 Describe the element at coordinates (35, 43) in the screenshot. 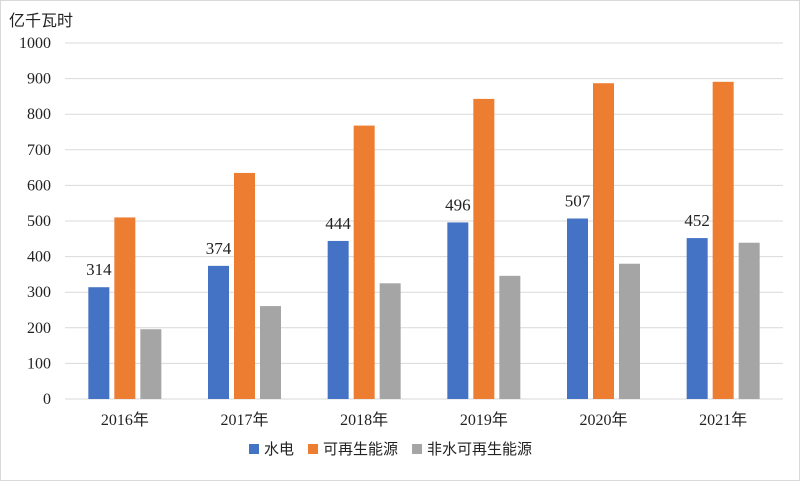

I see `y-tick-label: 1000` at that location.